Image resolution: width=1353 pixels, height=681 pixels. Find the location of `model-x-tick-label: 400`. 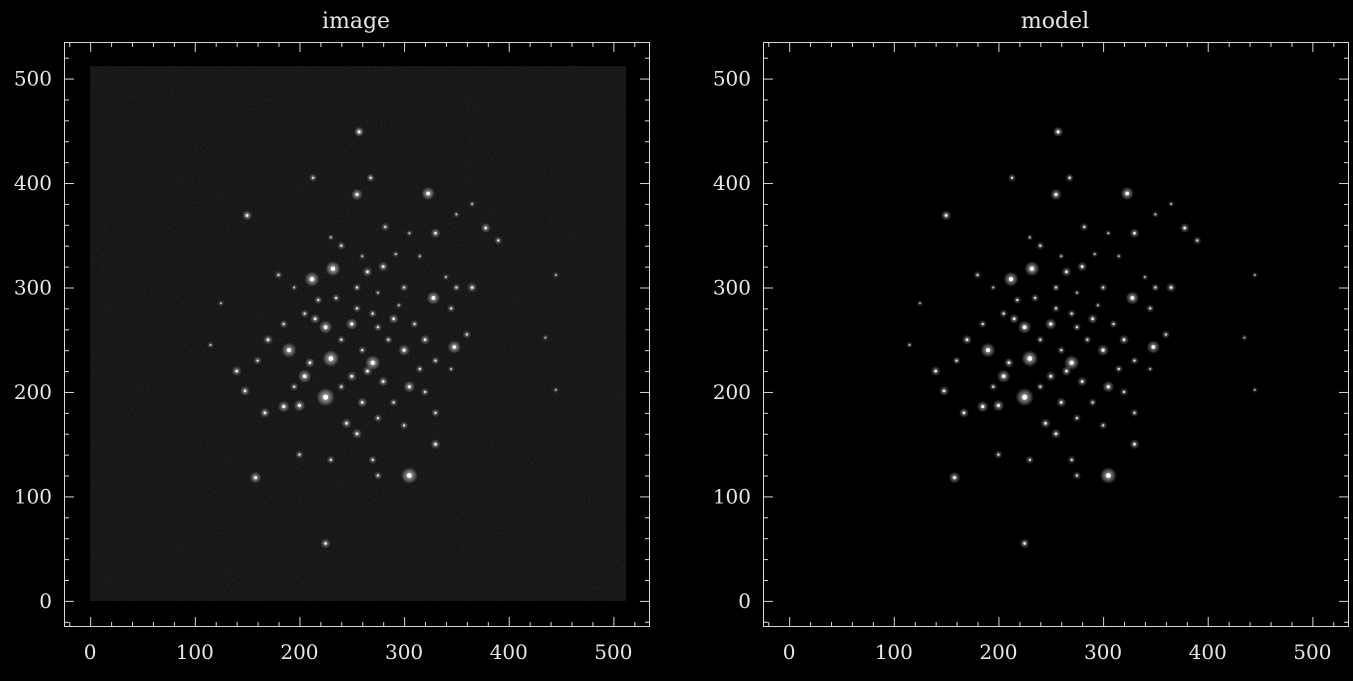

model-x-tick-label: 400 is located at coordinates (1208, 652).